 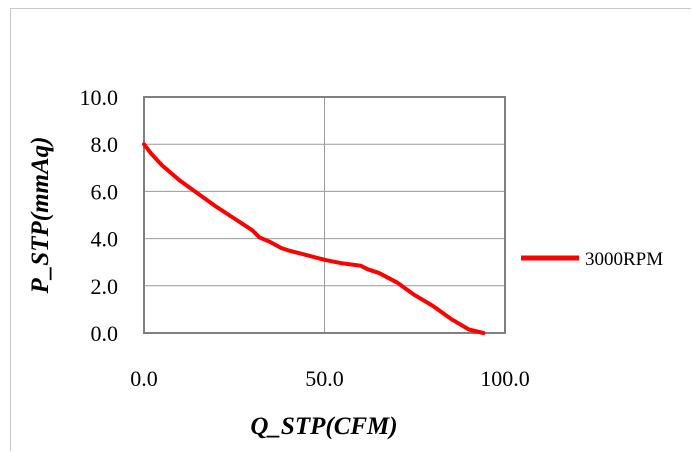 I want to click on x-tick-label-2: 100.0, so click(x=505, y=378).